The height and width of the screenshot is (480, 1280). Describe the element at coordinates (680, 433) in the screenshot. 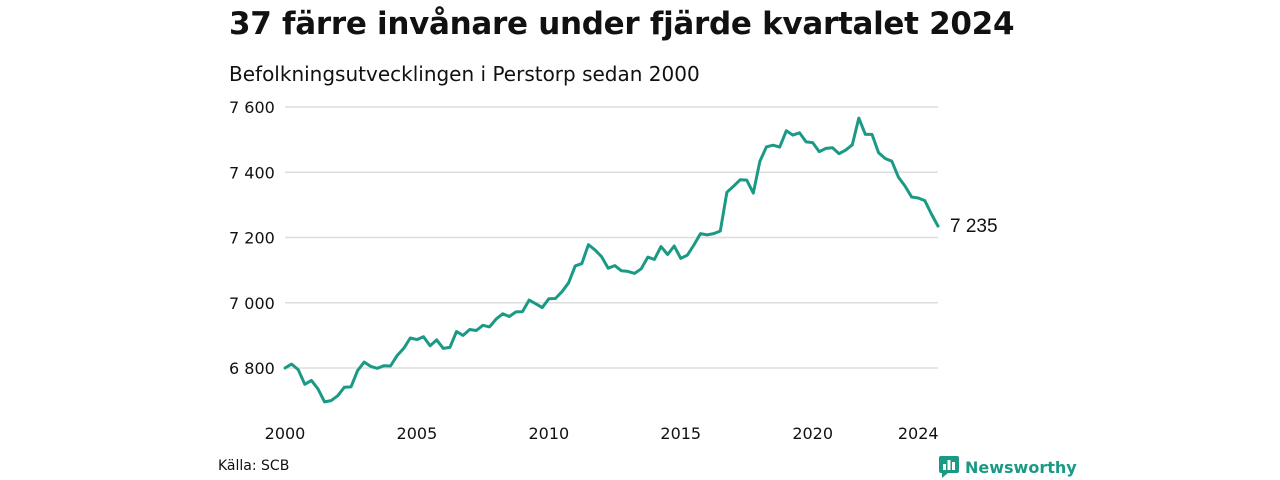

I see `x-tick-label: 2015` at that location.